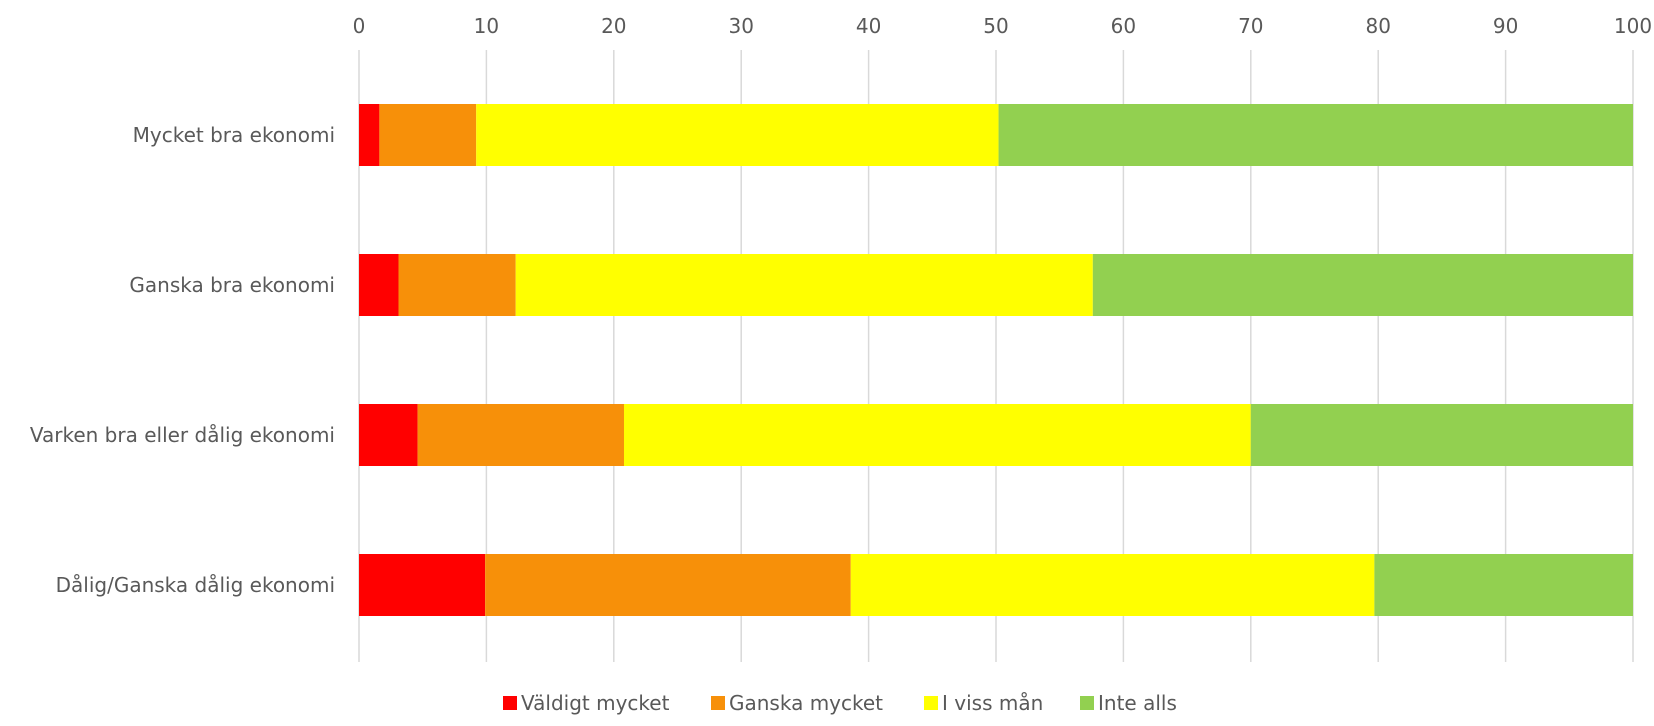 This screenshot has width=1654, height=726. Describe the element at coordinates (234, 135) in the screenshot. I see `category-label: Mycket bra ekonomi` at that location.